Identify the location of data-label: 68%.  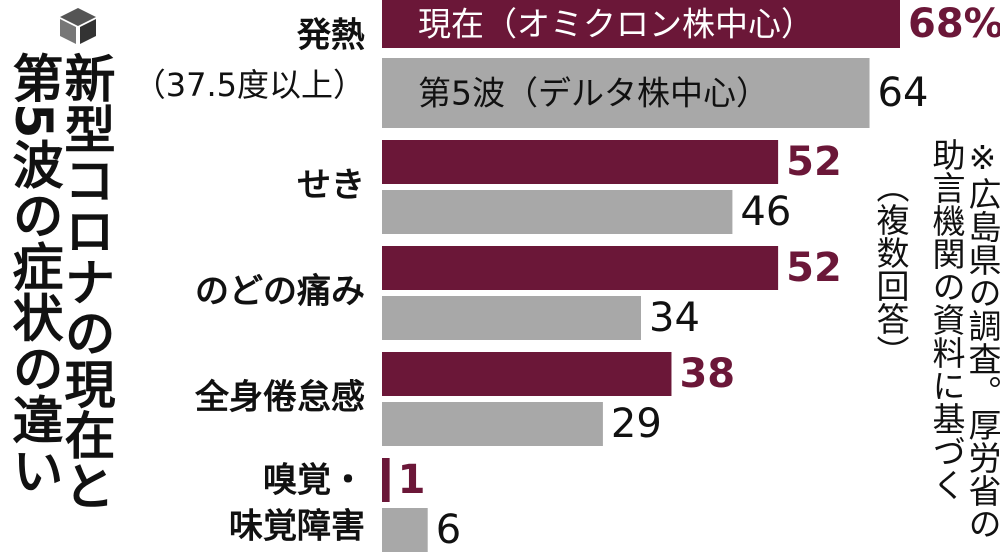
(954, 24).